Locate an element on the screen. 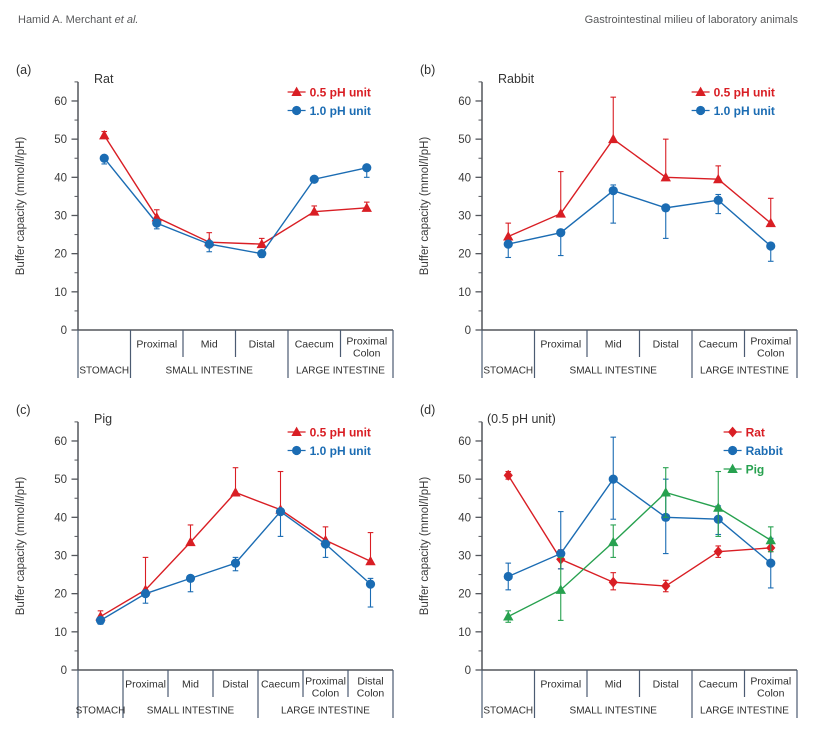 This screenshot has width=815, height=738. running-head-author: Hamid A. Merchant et al. is located at coordinates (78, 20).